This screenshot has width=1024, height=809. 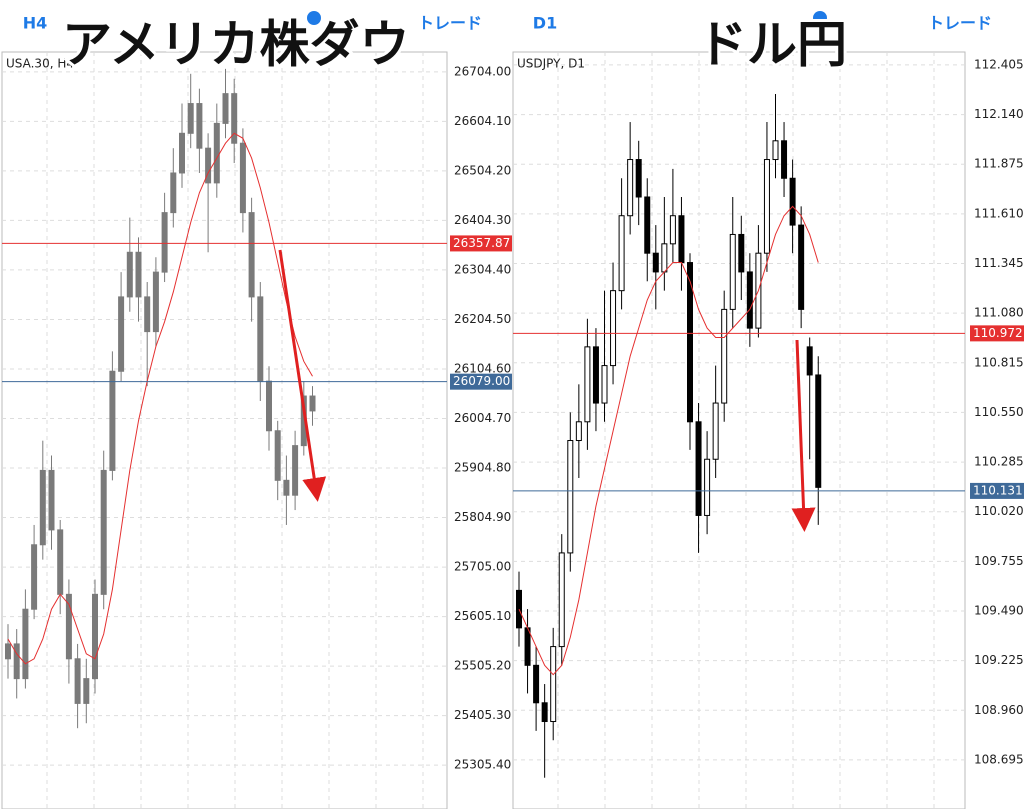 What do you see at coordinates (482, 319) in the screenshot?
I see `y-tick-label: 26204.50` at bounding box center [482, 319].